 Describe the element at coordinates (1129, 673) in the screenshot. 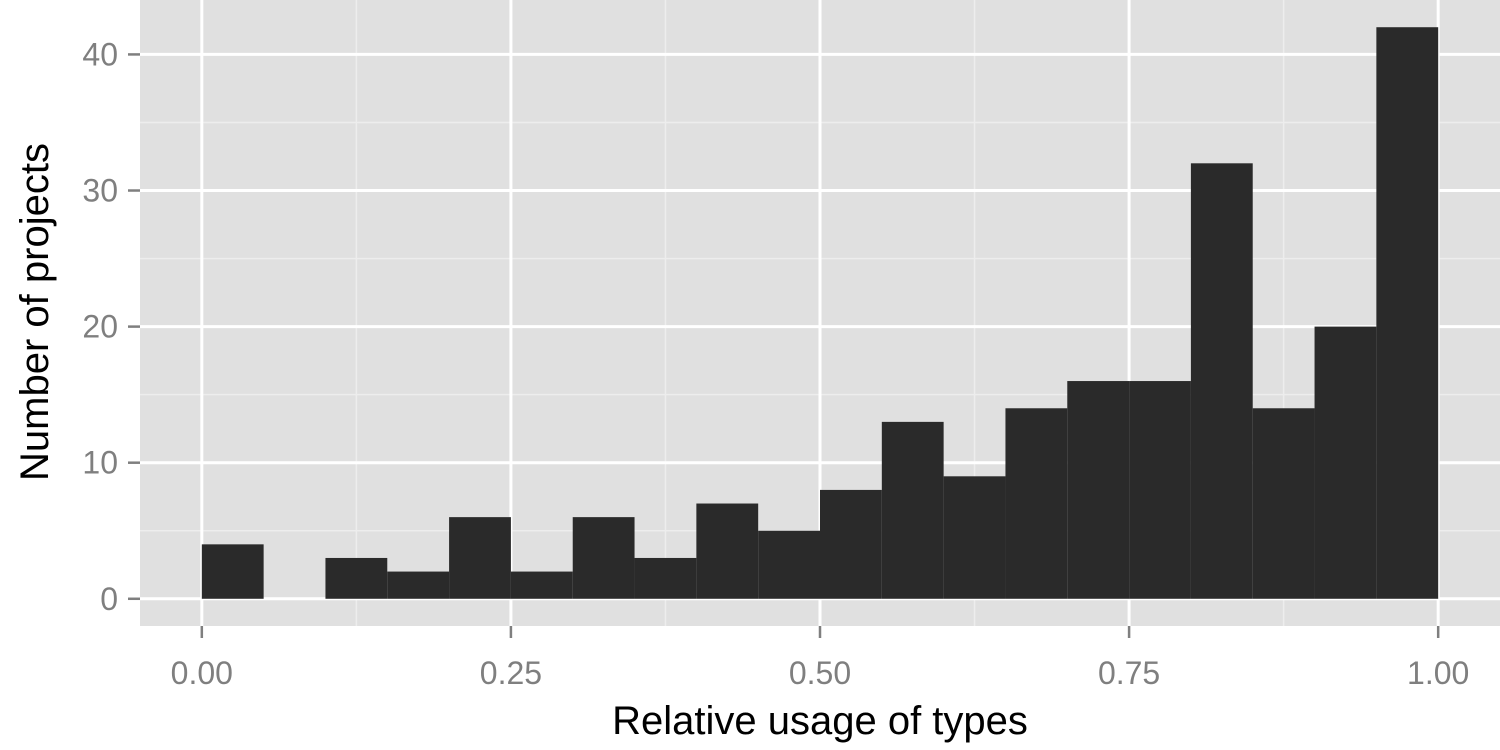

I see `x-tick-label: 0.75` at that location.